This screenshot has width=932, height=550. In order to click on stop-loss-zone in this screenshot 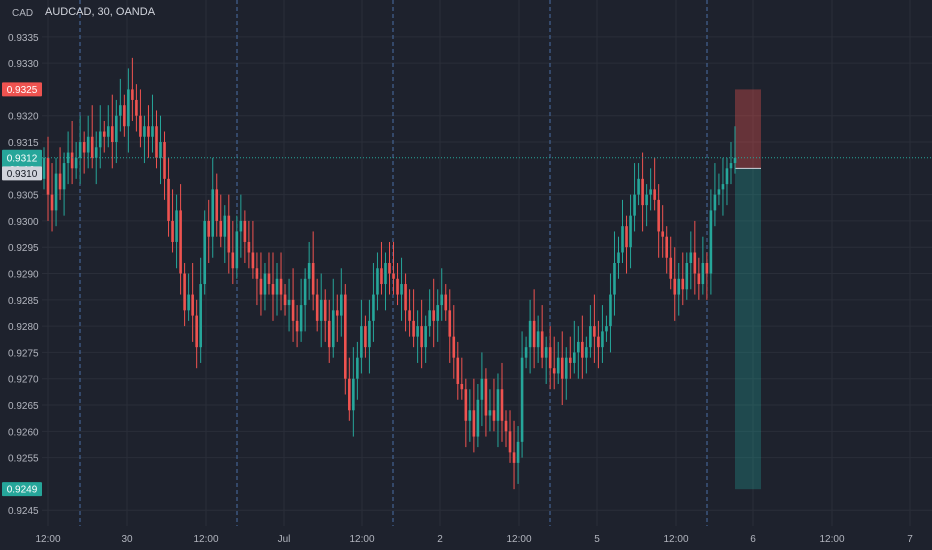, I will do `click(748, 129)`.